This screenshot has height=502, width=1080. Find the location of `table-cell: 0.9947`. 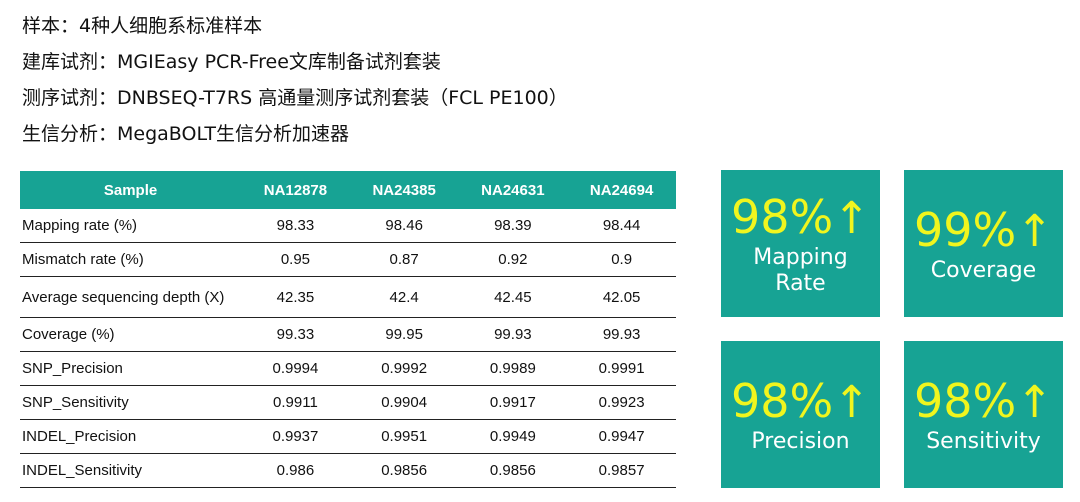

table-cell: 0.9947 is located at coordinates (621, 436).